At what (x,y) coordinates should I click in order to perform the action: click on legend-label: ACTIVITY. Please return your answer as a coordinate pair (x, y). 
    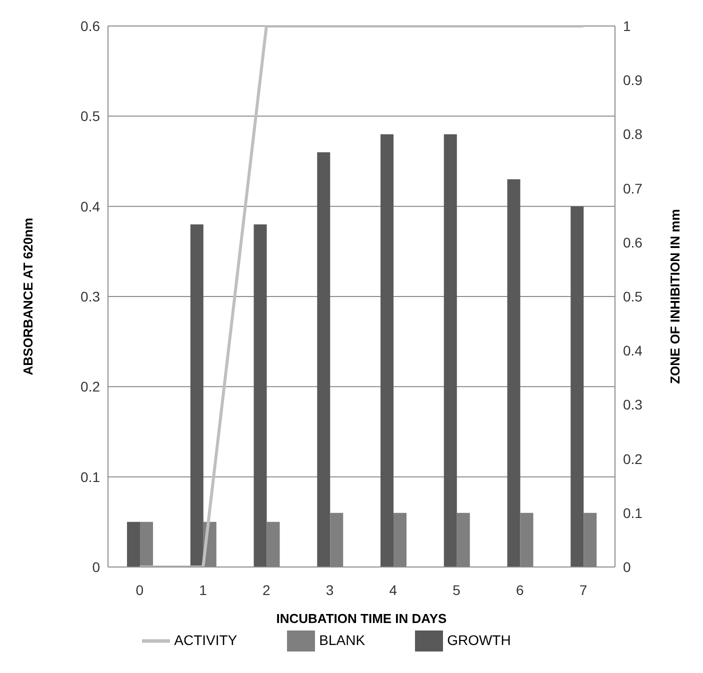
    Looking at the image, I should click on (206, 640).